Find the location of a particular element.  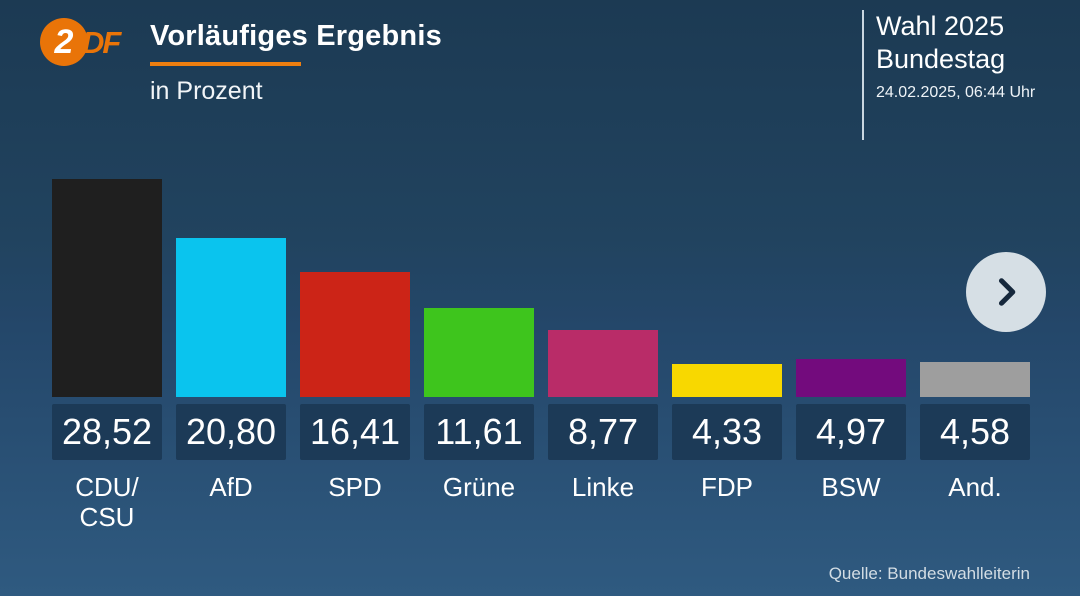

bar-column-bsw: 4,97 BSW is located at coordinates (851, 354).